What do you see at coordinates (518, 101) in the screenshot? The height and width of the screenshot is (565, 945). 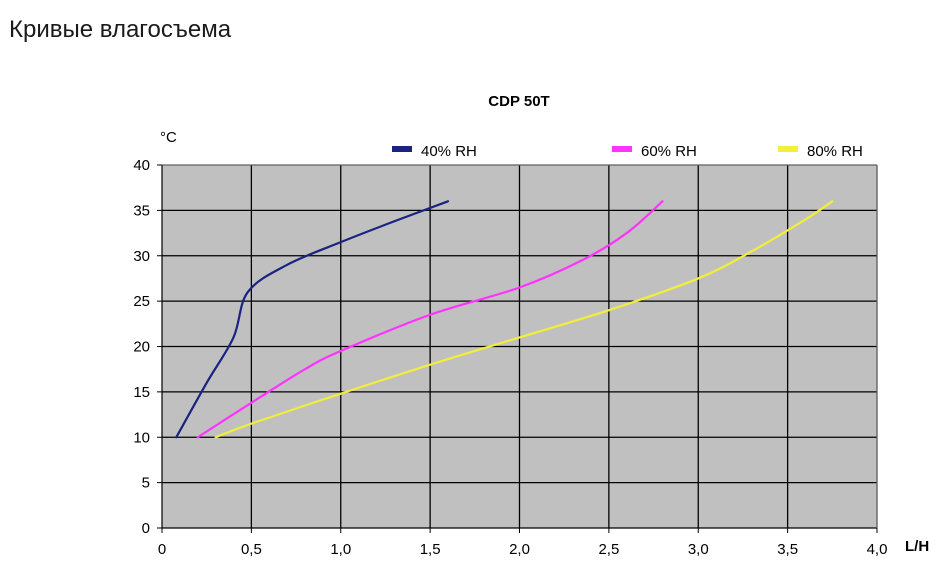 I see `chart-title: CDP 50T` at bounding box center [518, 101].